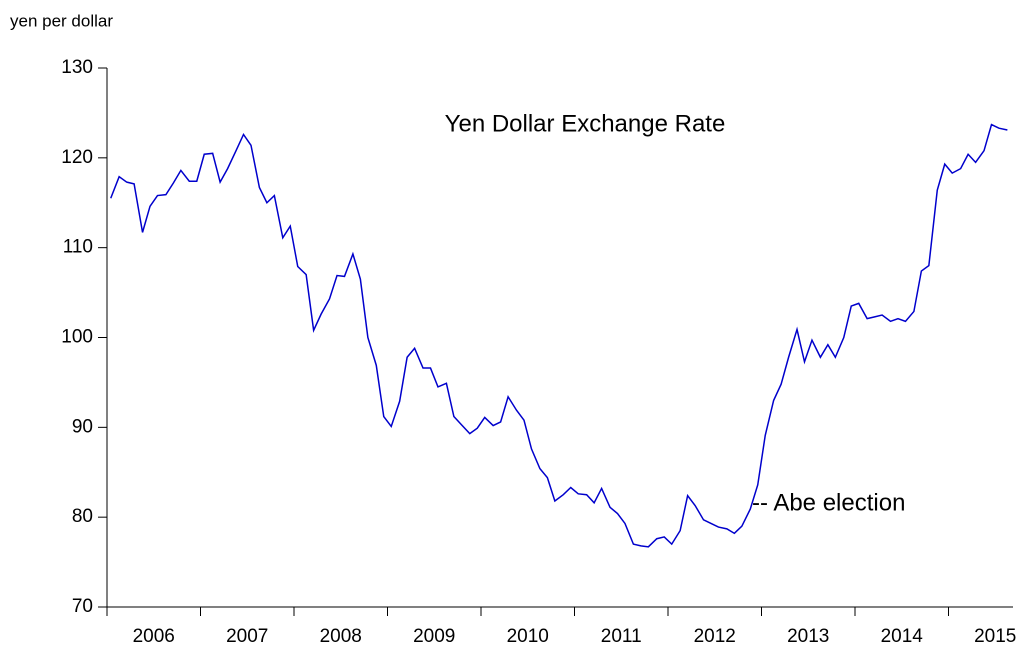 This screenshot has height=653, width=1023. What do you see at coordinates (154, 636) in the screenshot?
I see `x-tick-label: 2006` at bounding box center [154, 636].